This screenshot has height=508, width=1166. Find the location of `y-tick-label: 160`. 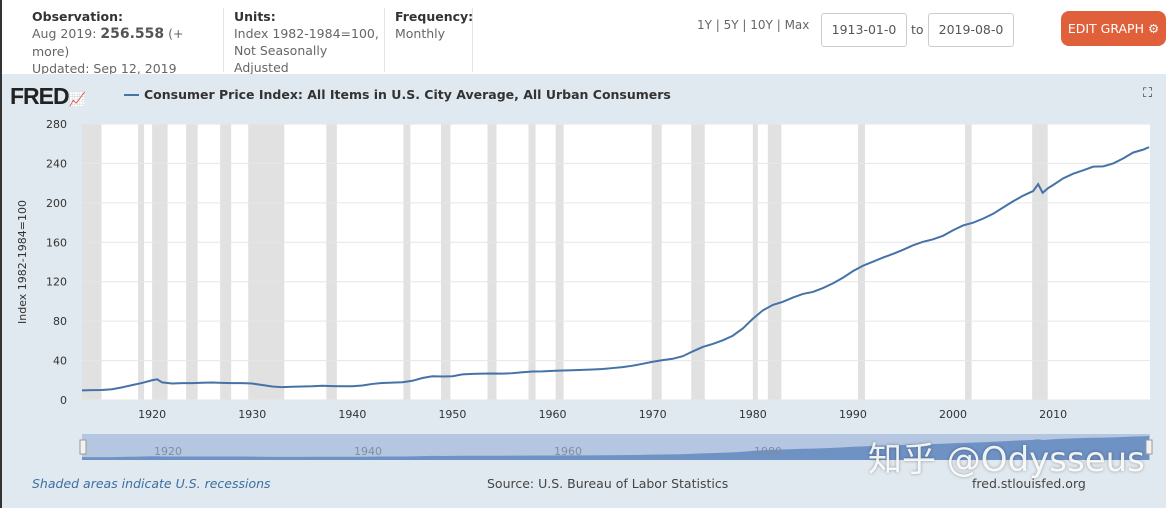

y-tick-label: 160 is located at coordinates (56, 242).